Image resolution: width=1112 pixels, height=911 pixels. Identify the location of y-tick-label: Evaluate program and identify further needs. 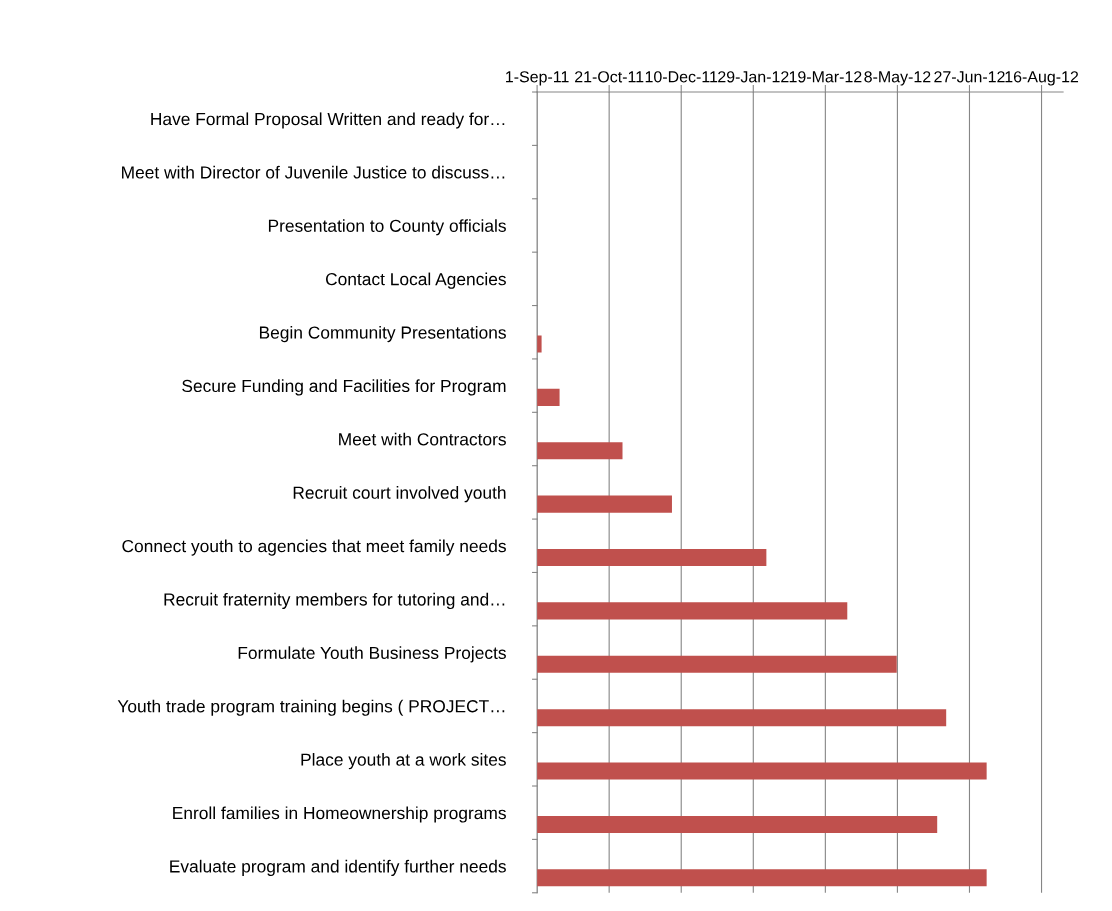
(338, 867).